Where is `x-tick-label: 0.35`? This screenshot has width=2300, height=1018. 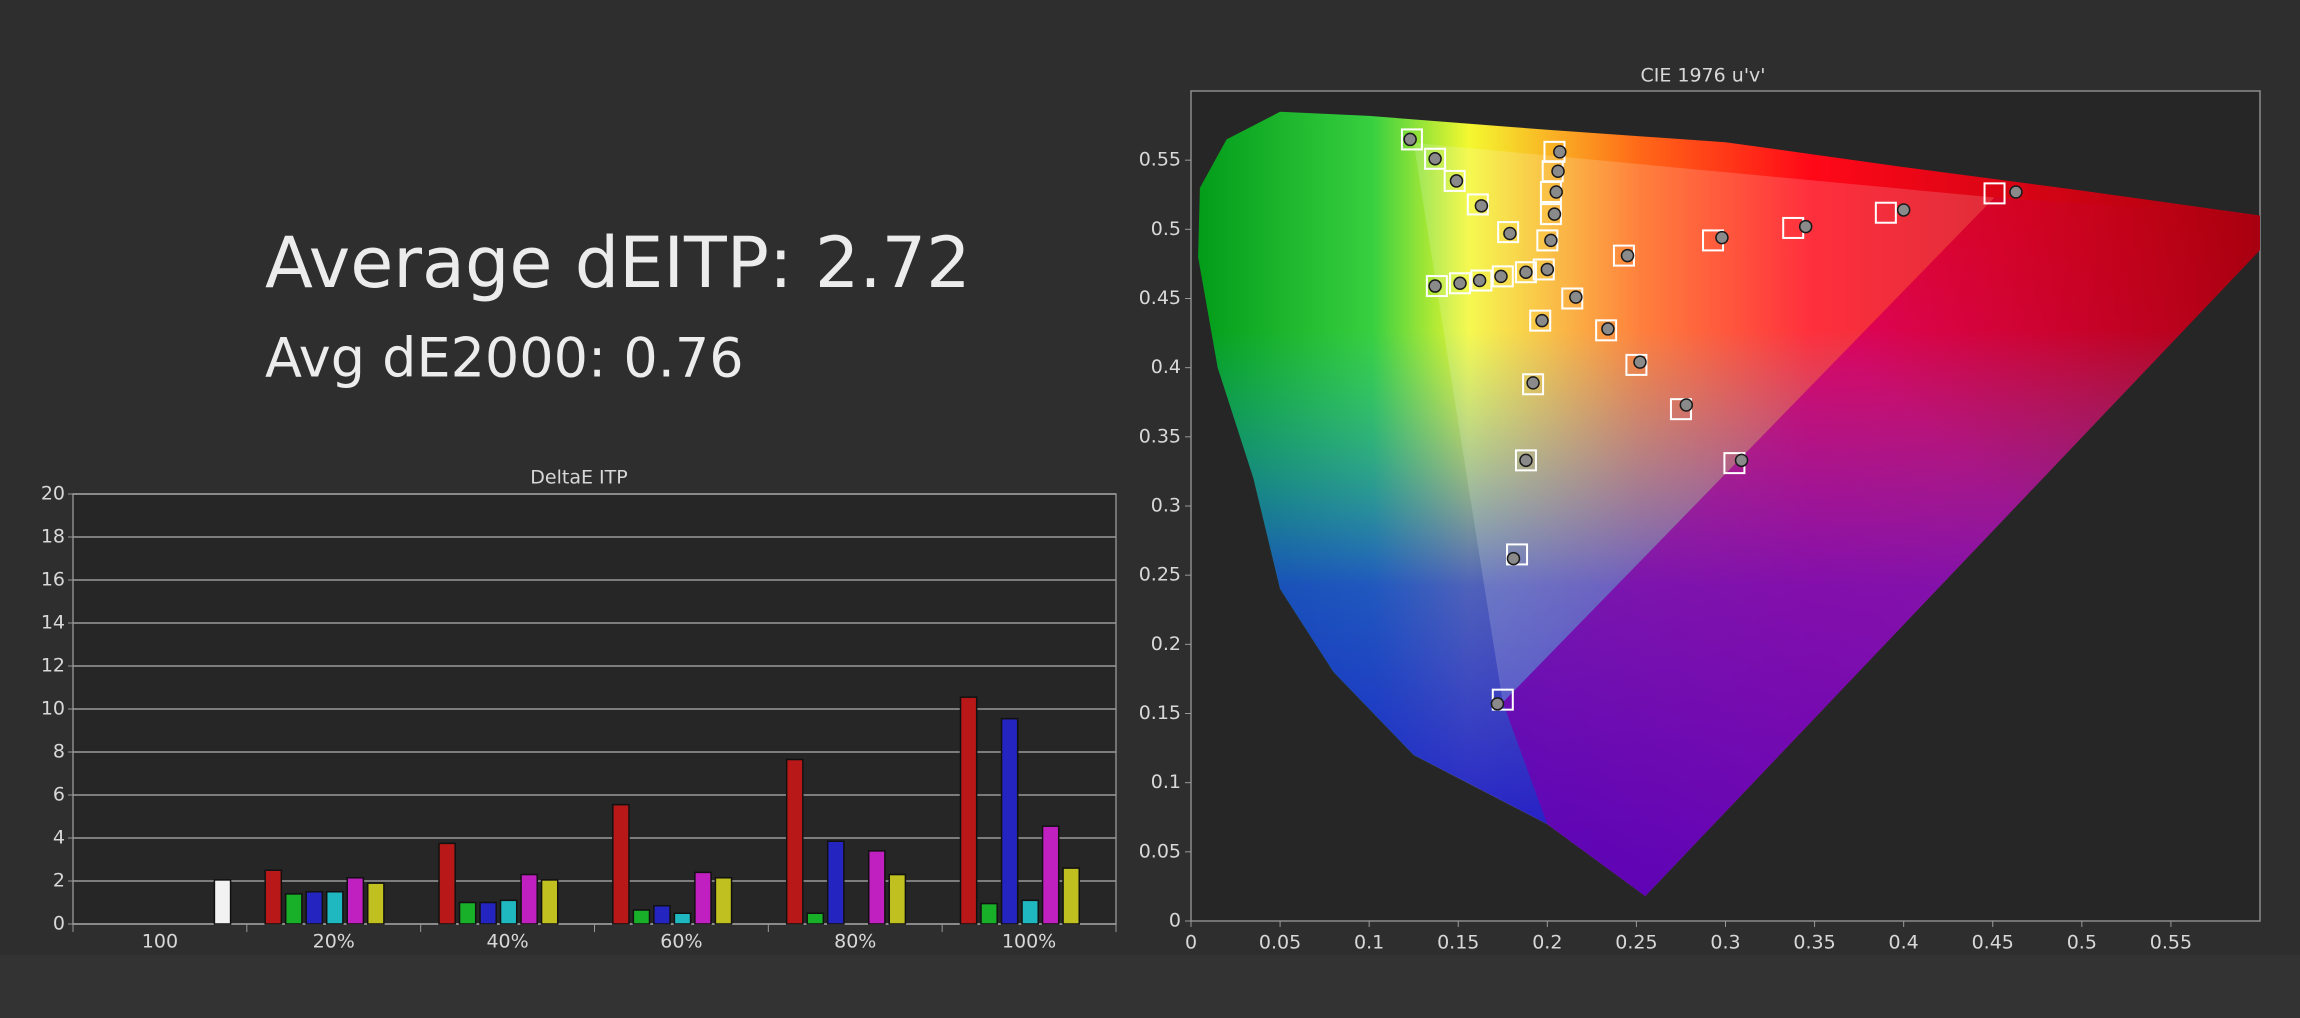
x-tick-label: 0.35 is located at coordinates (1814, 943).